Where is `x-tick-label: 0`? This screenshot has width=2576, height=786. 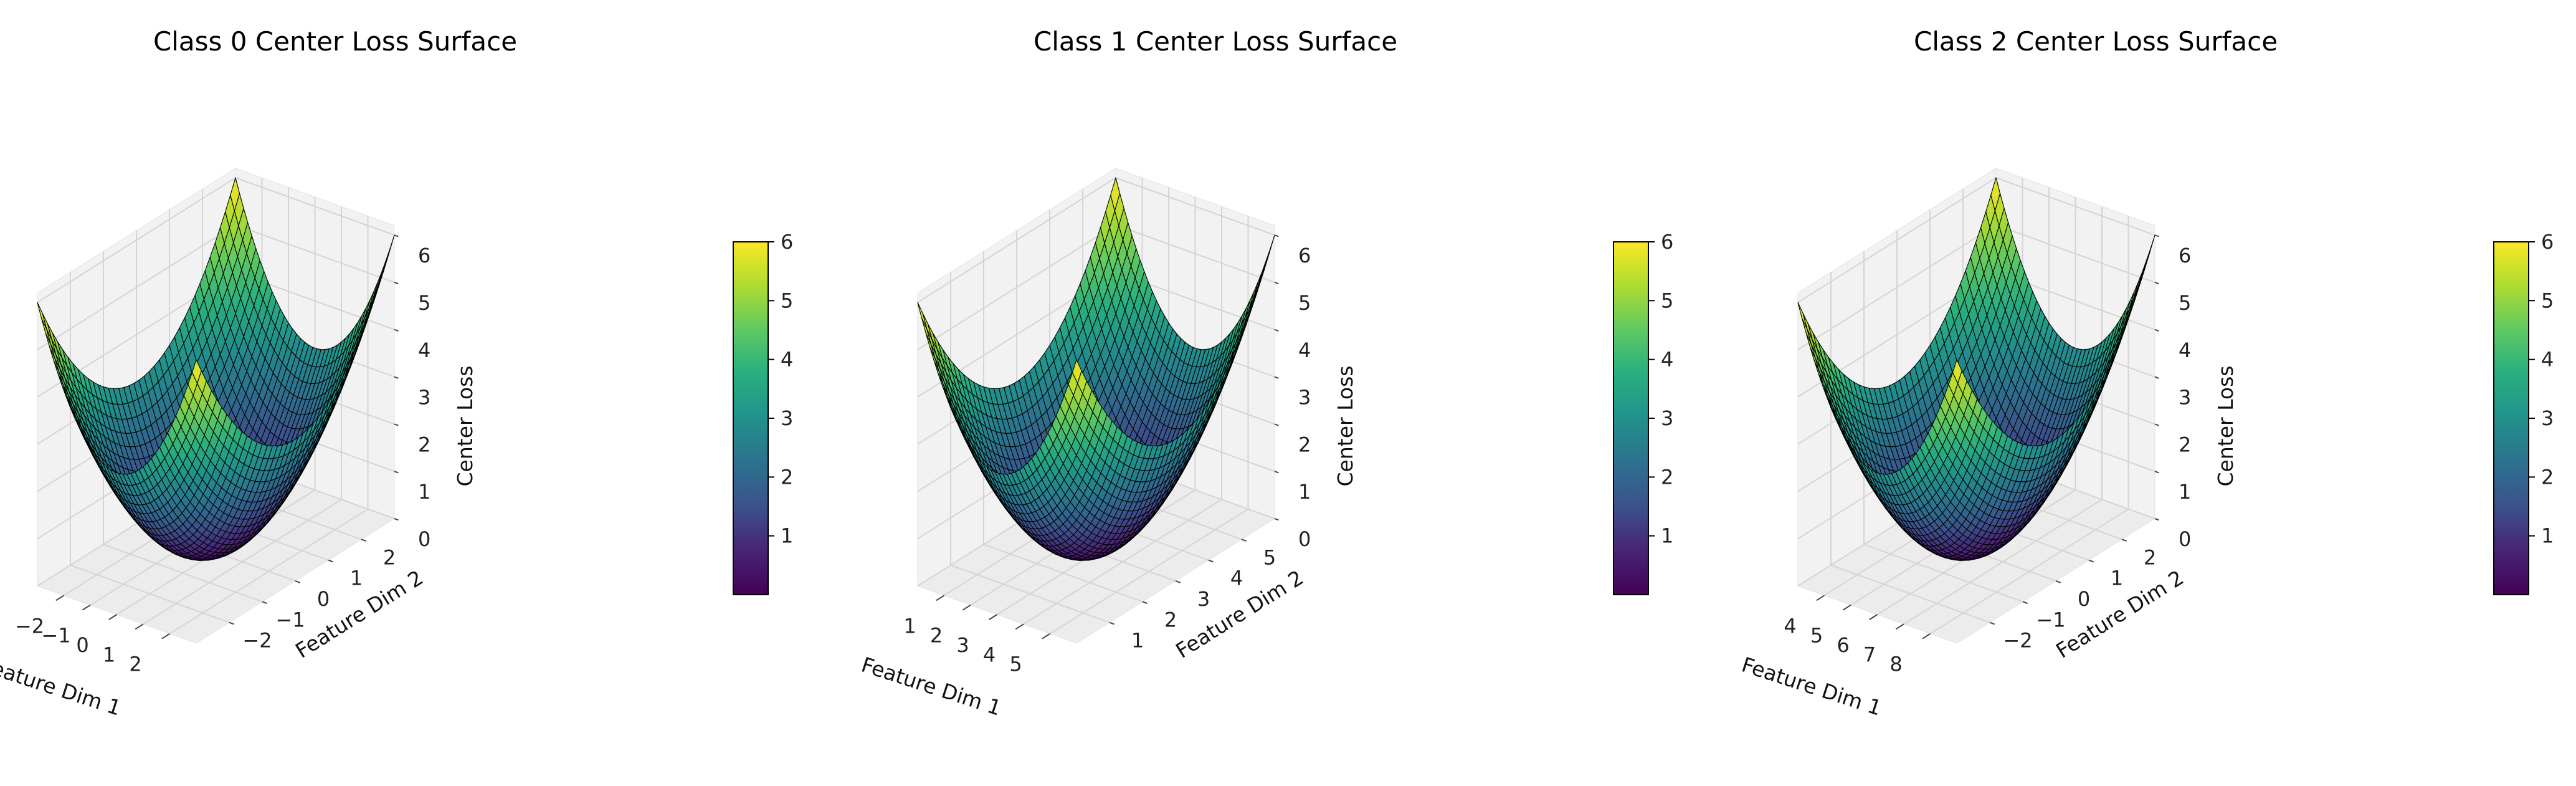
x-tick-label: 0 is located at coordinates (82, 645).